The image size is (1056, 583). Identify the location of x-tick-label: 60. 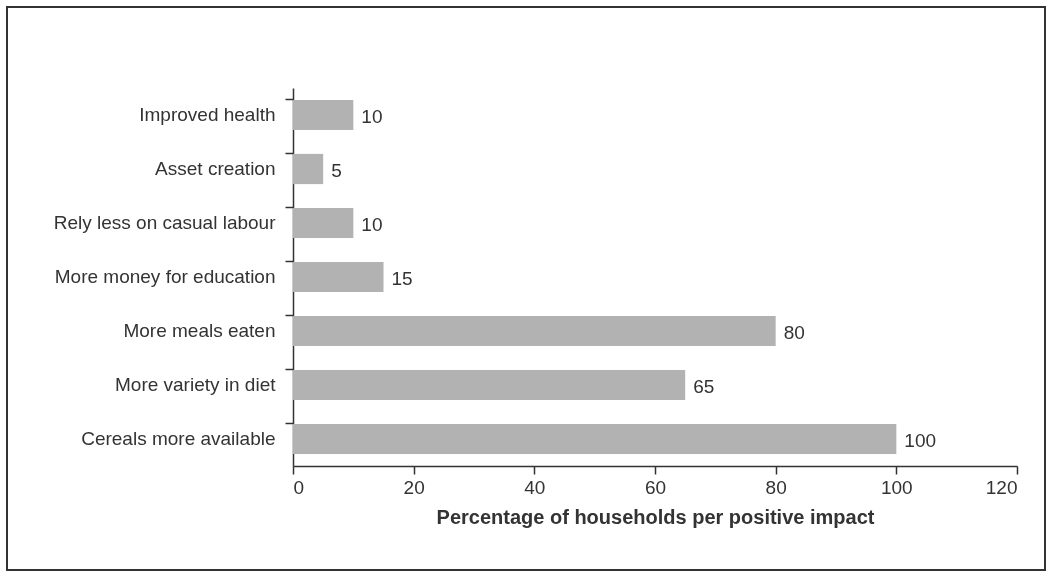
(655, 487).